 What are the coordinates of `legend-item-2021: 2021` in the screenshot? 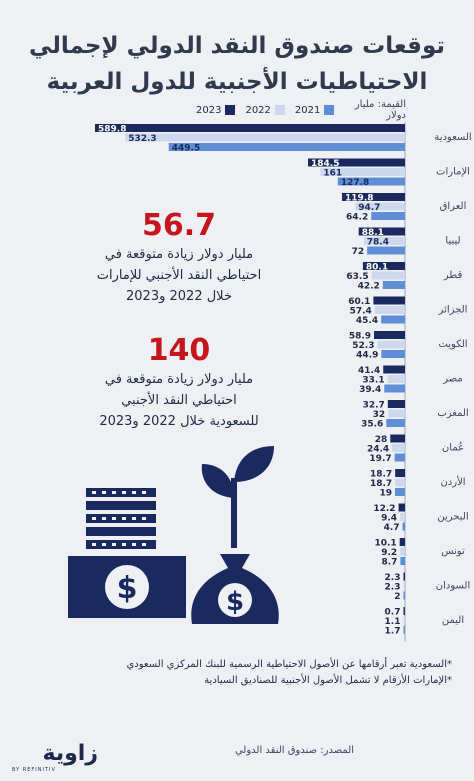 It's located at (314, 110).